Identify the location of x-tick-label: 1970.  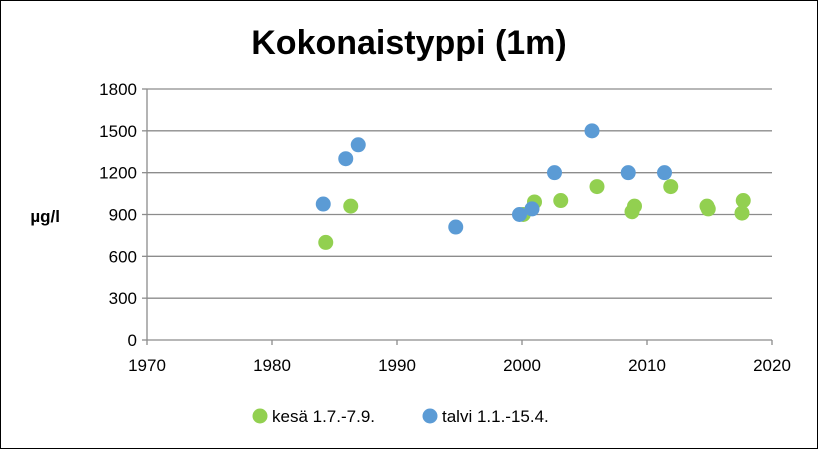
(147, 365).